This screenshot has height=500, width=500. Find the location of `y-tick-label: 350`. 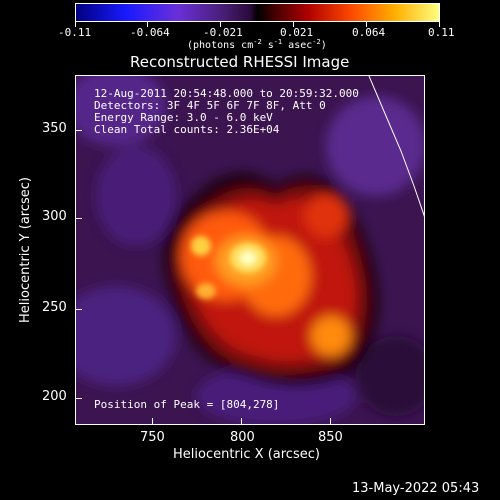

y-tick-label: 350 is located at coordinates (54, 128).